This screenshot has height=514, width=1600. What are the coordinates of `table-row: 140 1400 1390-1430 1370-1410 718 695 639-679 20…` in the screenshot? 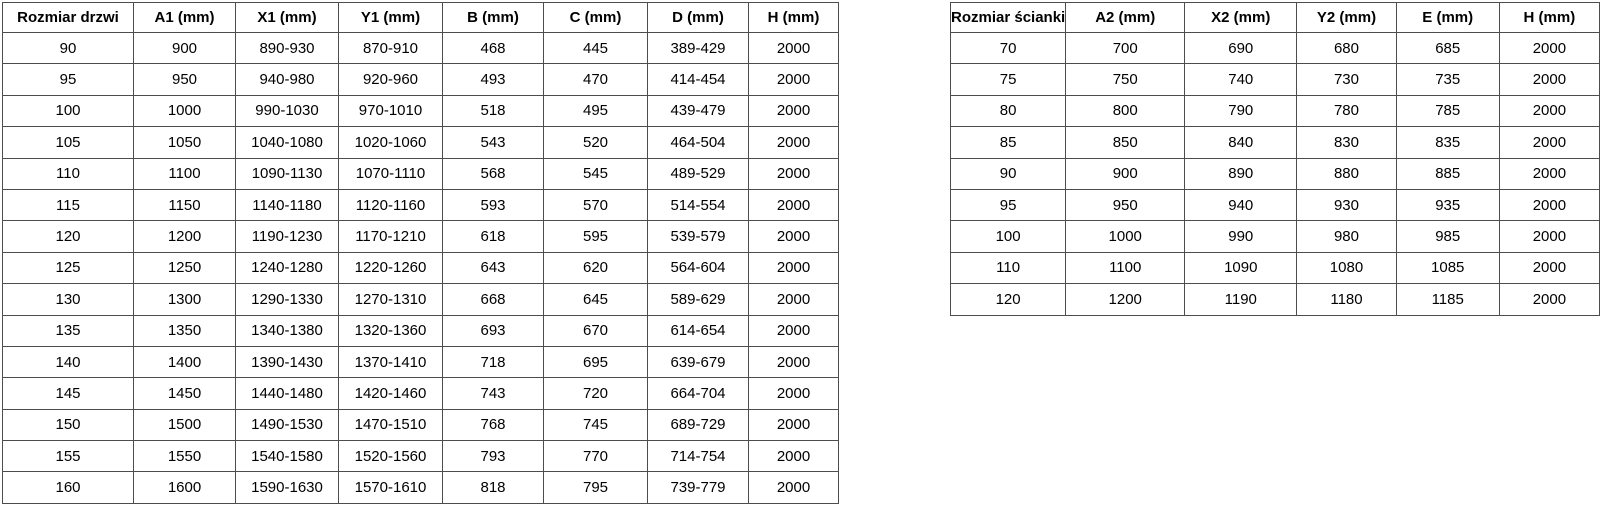 It's located at (420, 362).